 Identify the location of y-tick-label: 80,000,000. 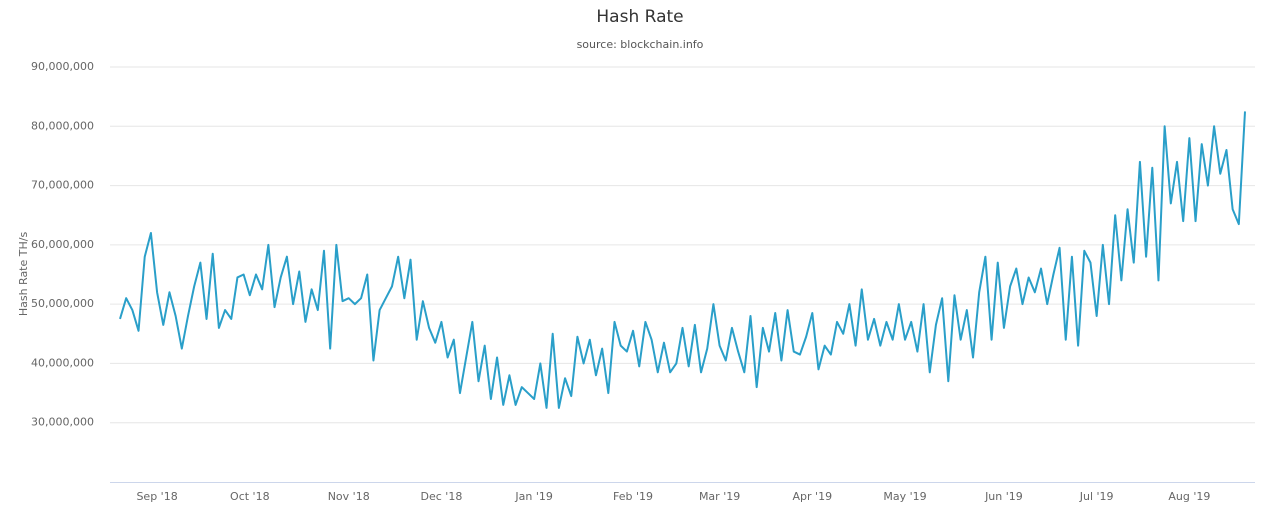
(62, 125).